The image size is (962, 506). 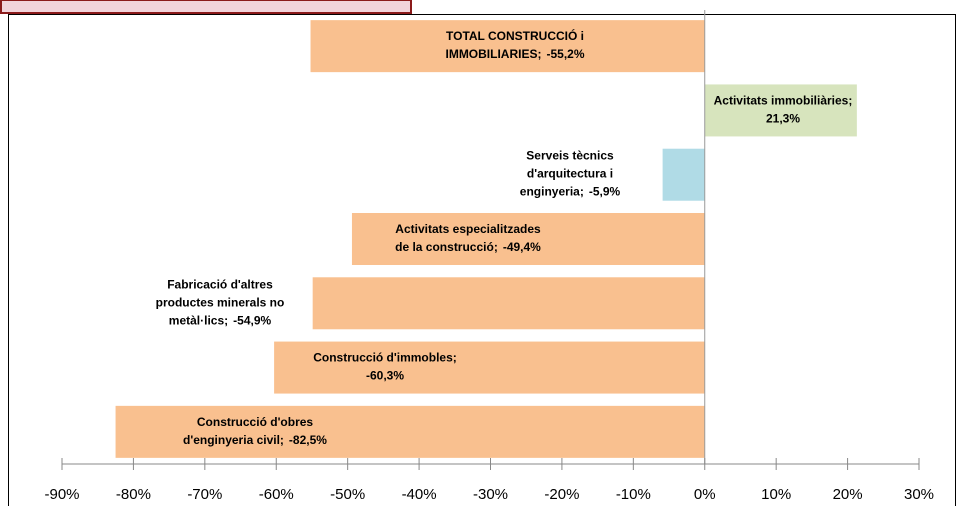 What do you see at coordinates (347, 494) in the screenshot?
I see `x-tick-label: -50%` at bounding box center [347, 494].